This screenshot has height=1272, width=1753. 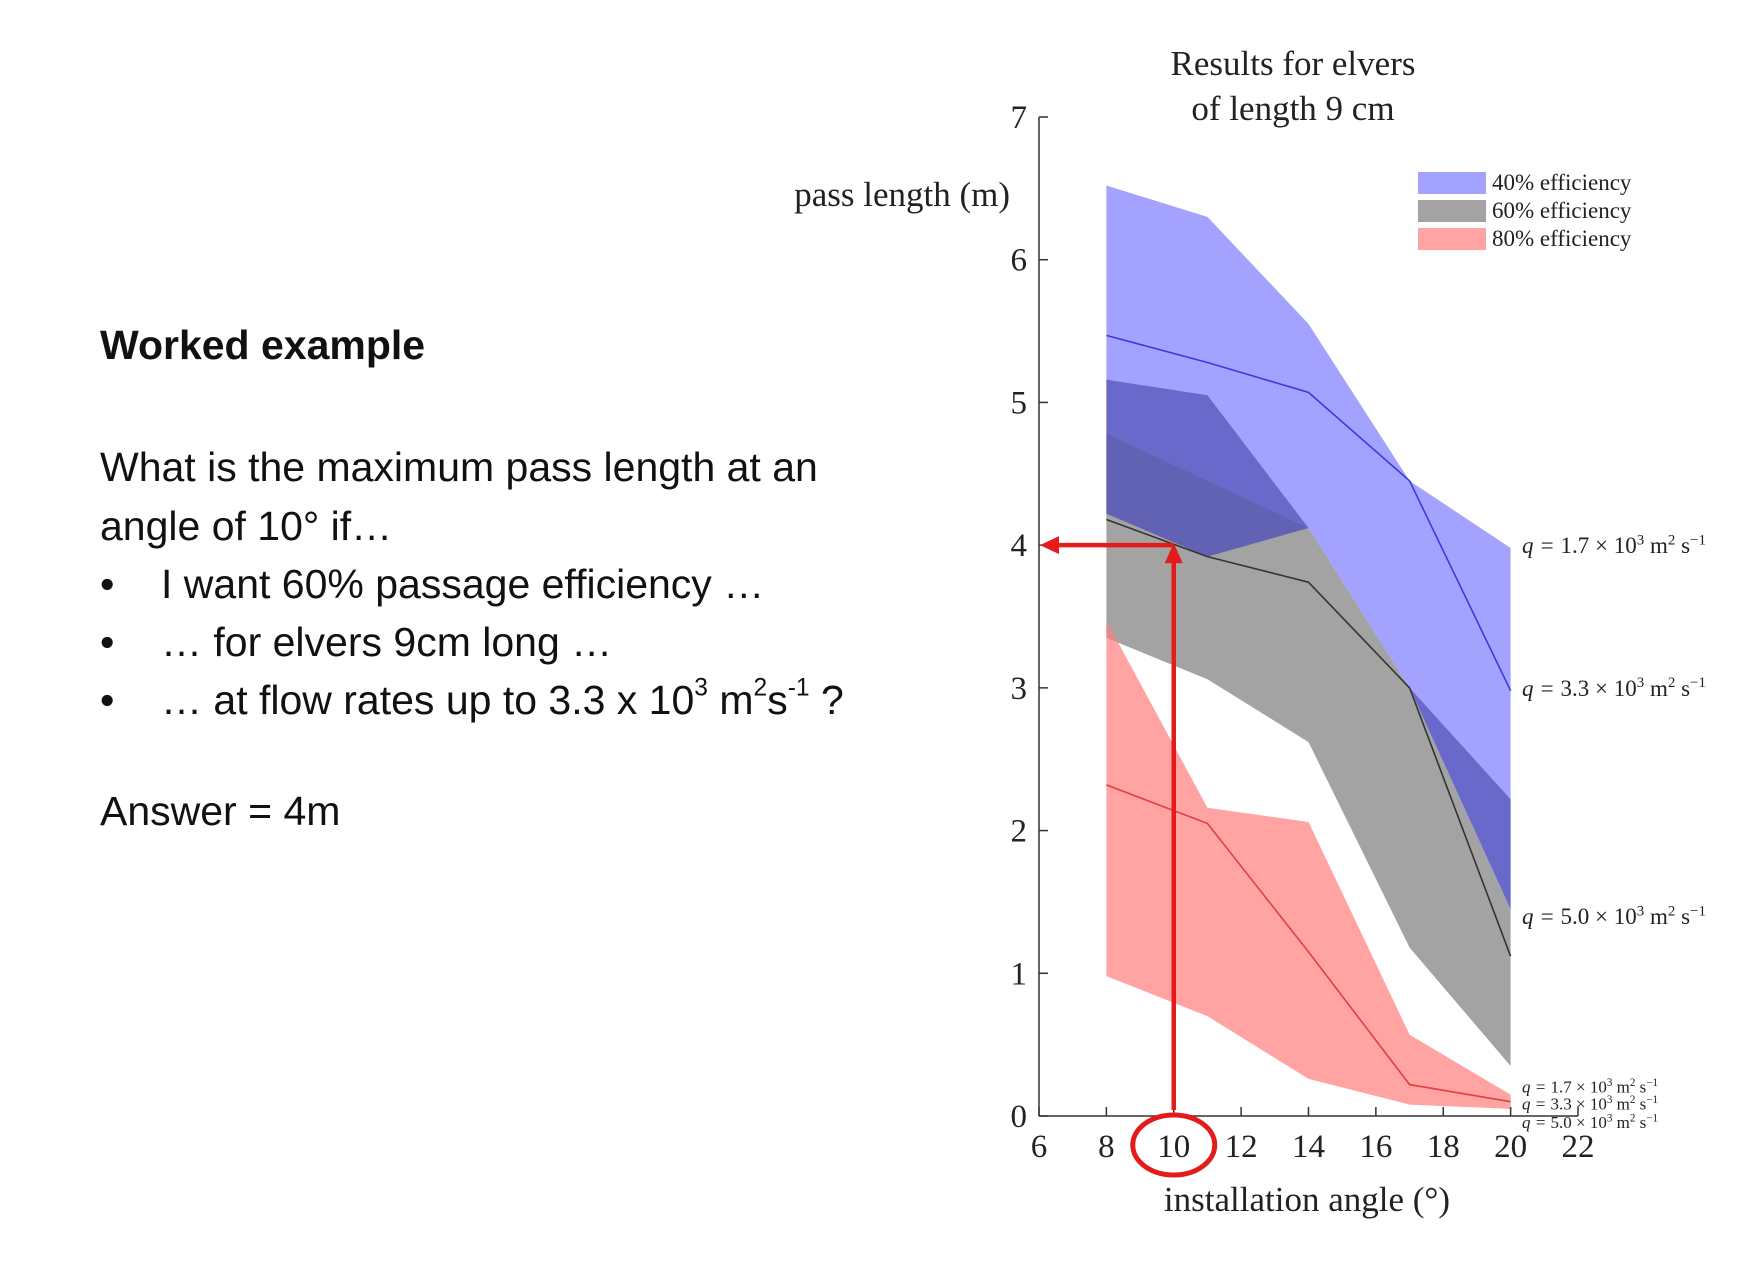 I want to click on x-tick-label: 6, so click(x=1039, y=1147).